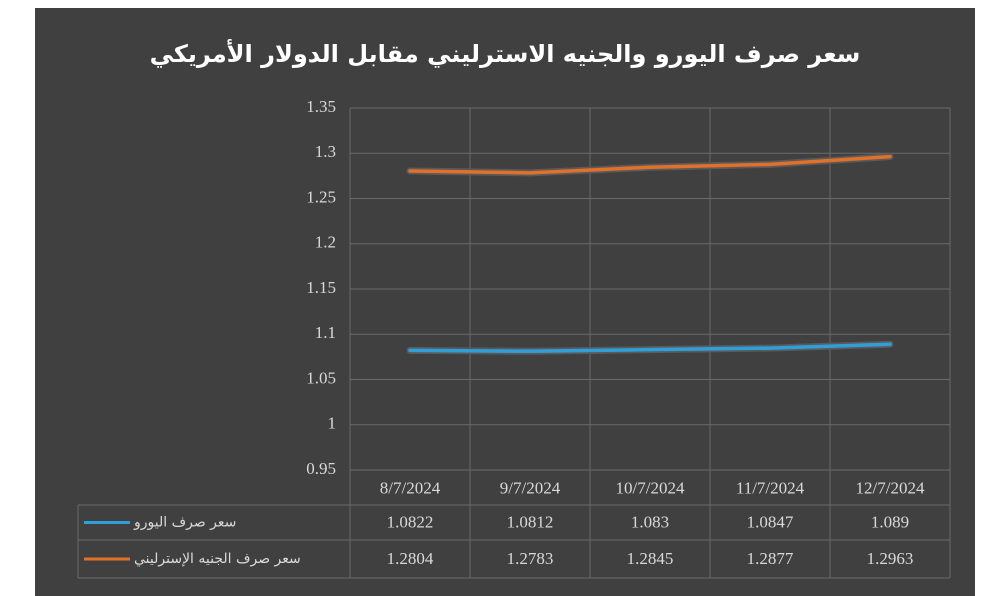 Image resolution: width=1004 pixels, height=596 pixels. What do you see at coordinates (321, 287) in the screenshot?
I see `y-tick-label: 1.15` at bounding box center [321, 287].